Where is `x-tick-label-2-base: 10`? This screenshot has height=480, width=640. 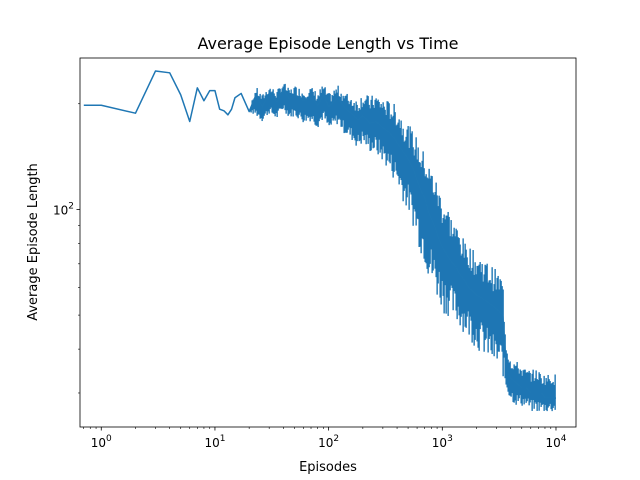
x-tick-label-2-base: 10 is located at coordinates (325, 443).